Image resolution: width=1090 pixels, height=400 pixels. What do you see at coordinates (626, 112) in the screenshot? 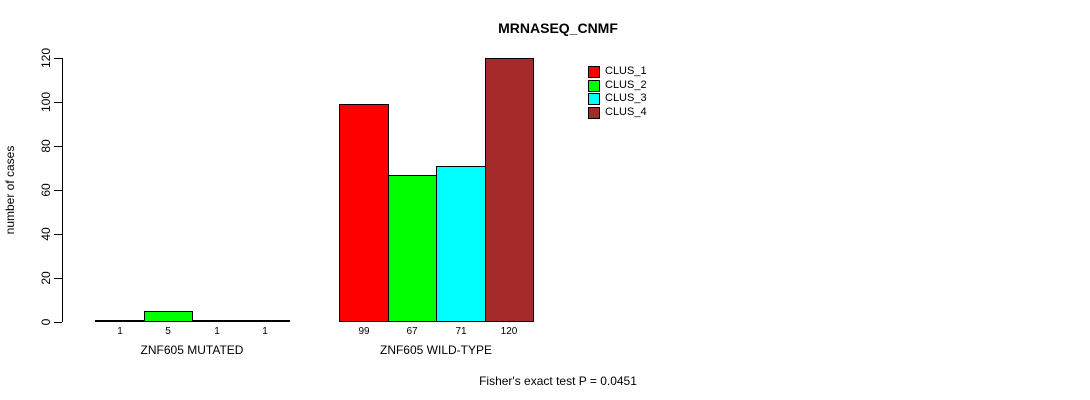
I see `legend-label-clus_4: CLUS_4` at bounding box center [626, 112].